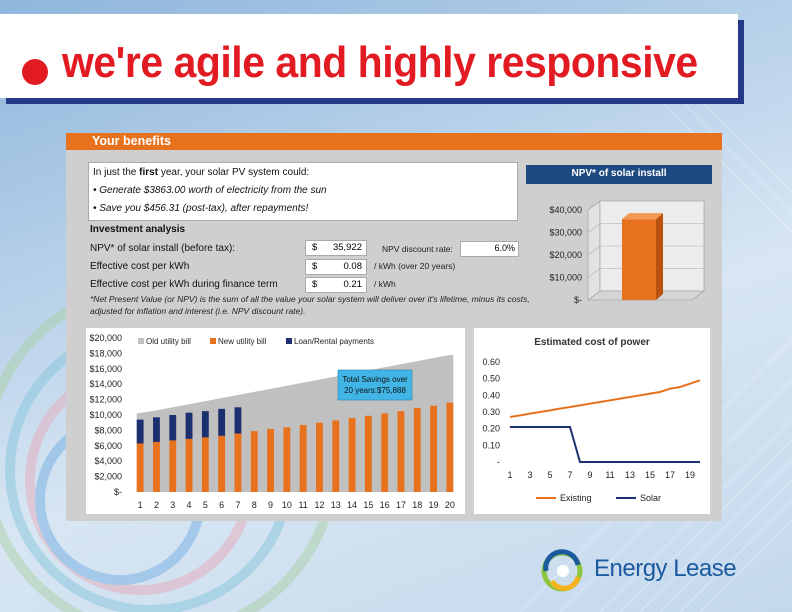 This screenshot has height=612, width=792. Describe the element at coordinates (578, 300) in the screenshot. I see `npv-tick-label: $-` at that location.